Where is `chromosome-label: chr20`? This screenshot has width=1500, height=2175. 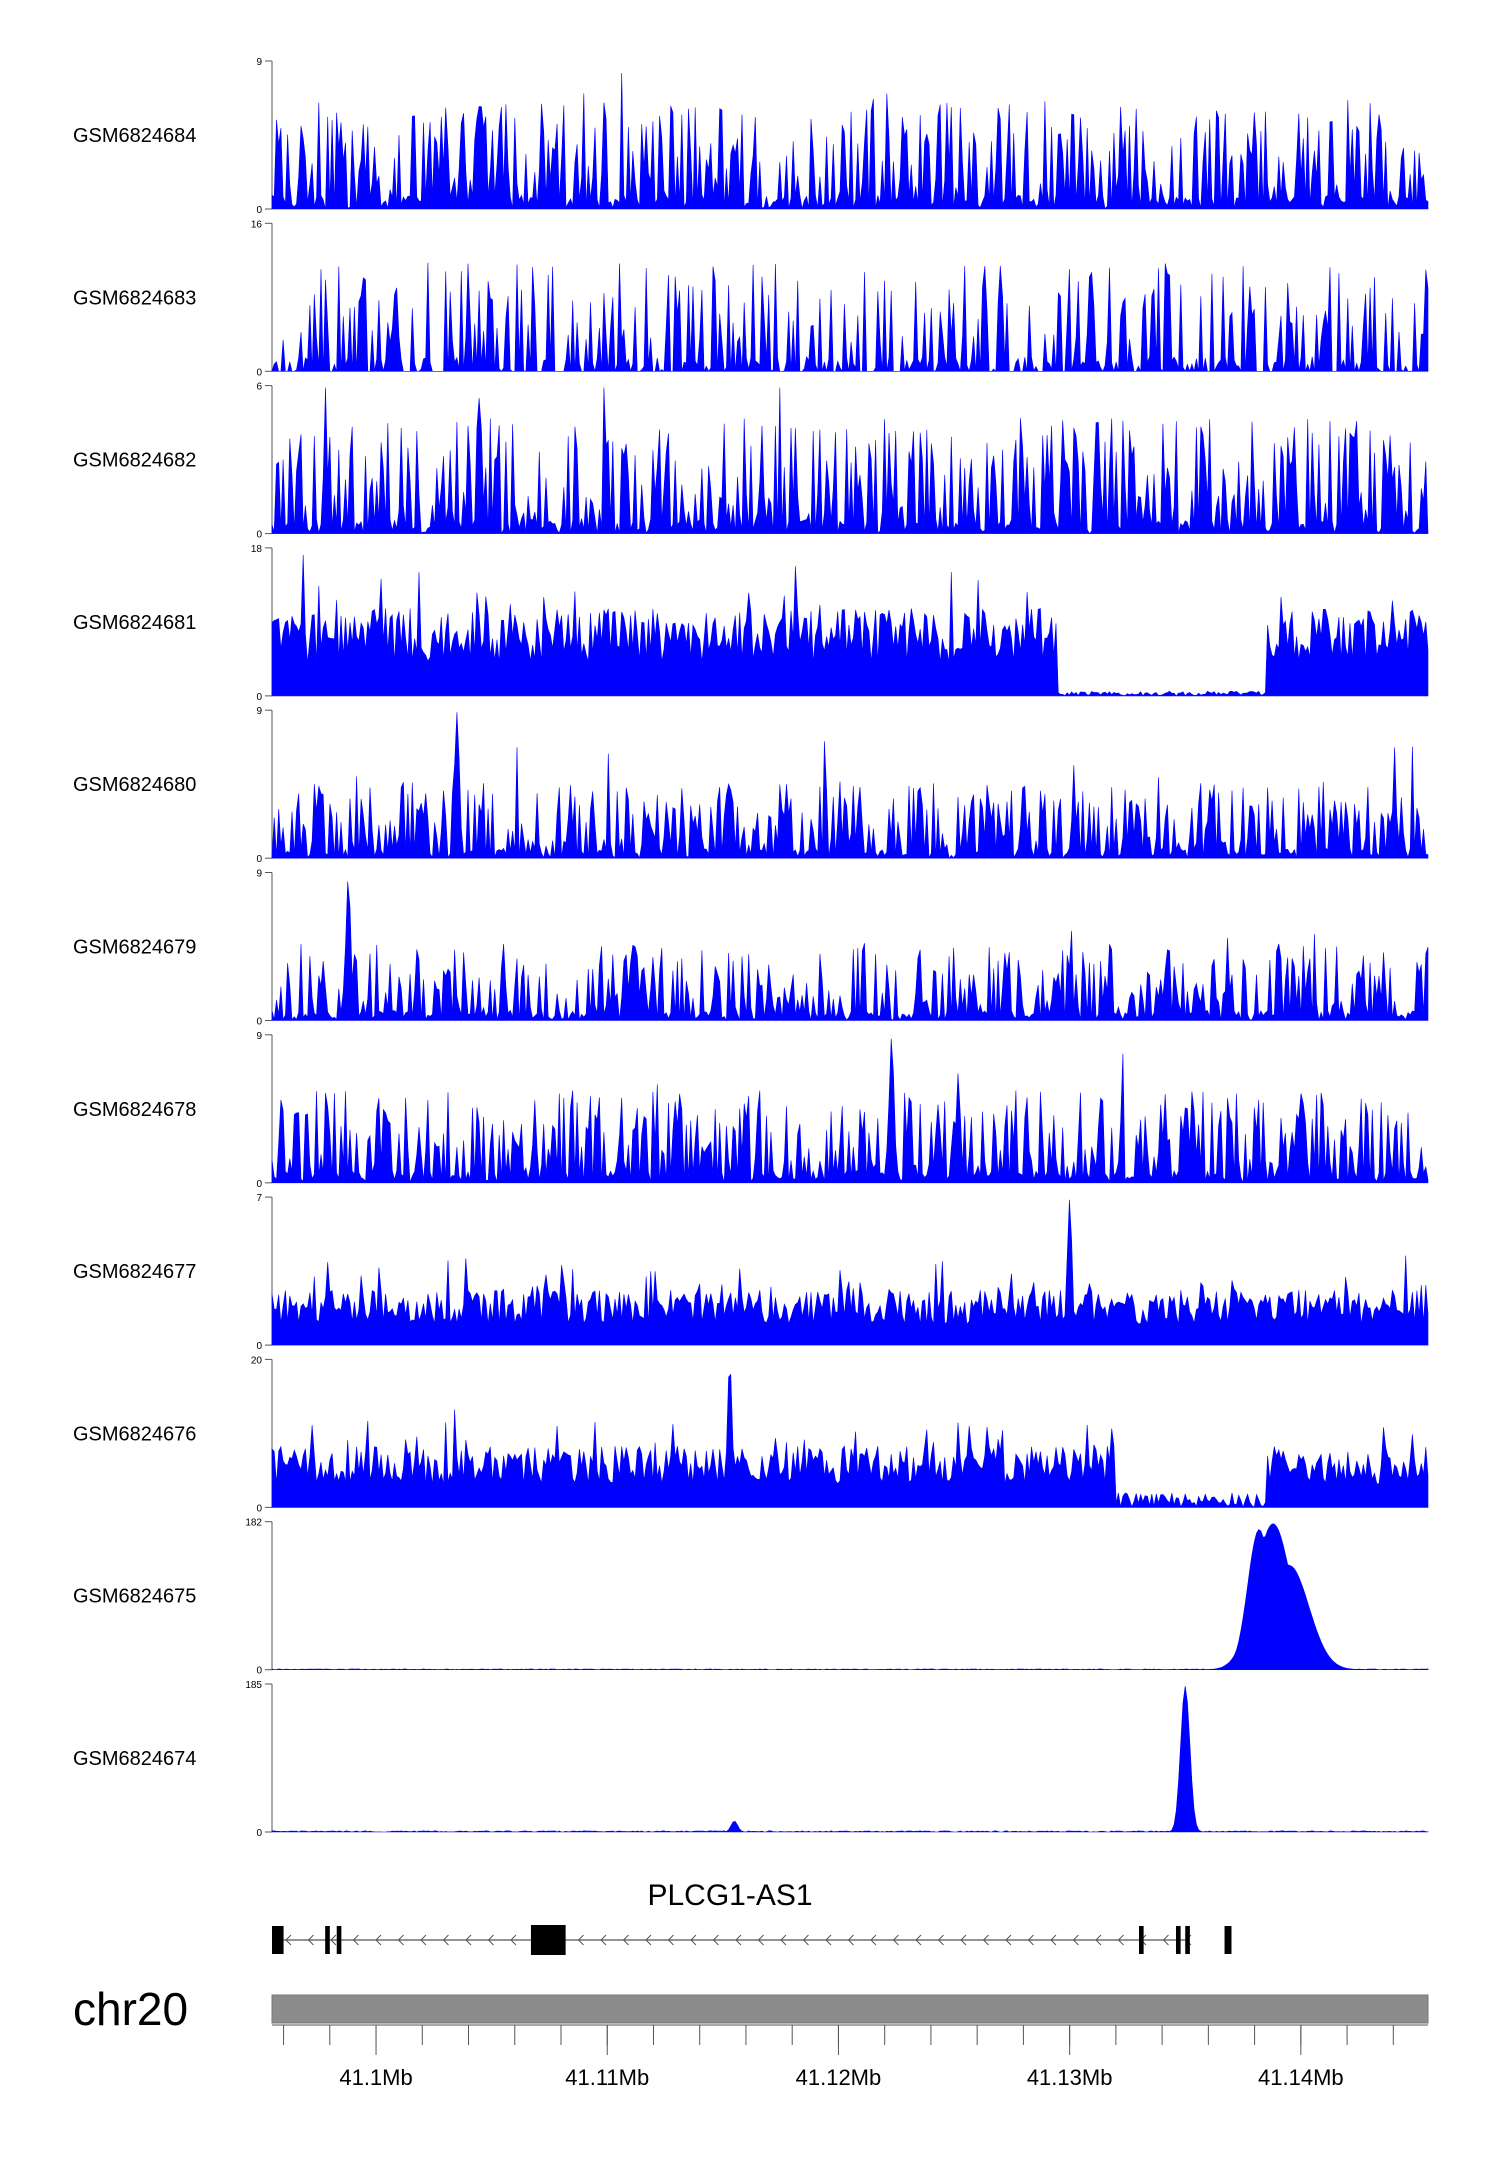 chromosome-label: chr20 is located at coordinates (130, 2009).